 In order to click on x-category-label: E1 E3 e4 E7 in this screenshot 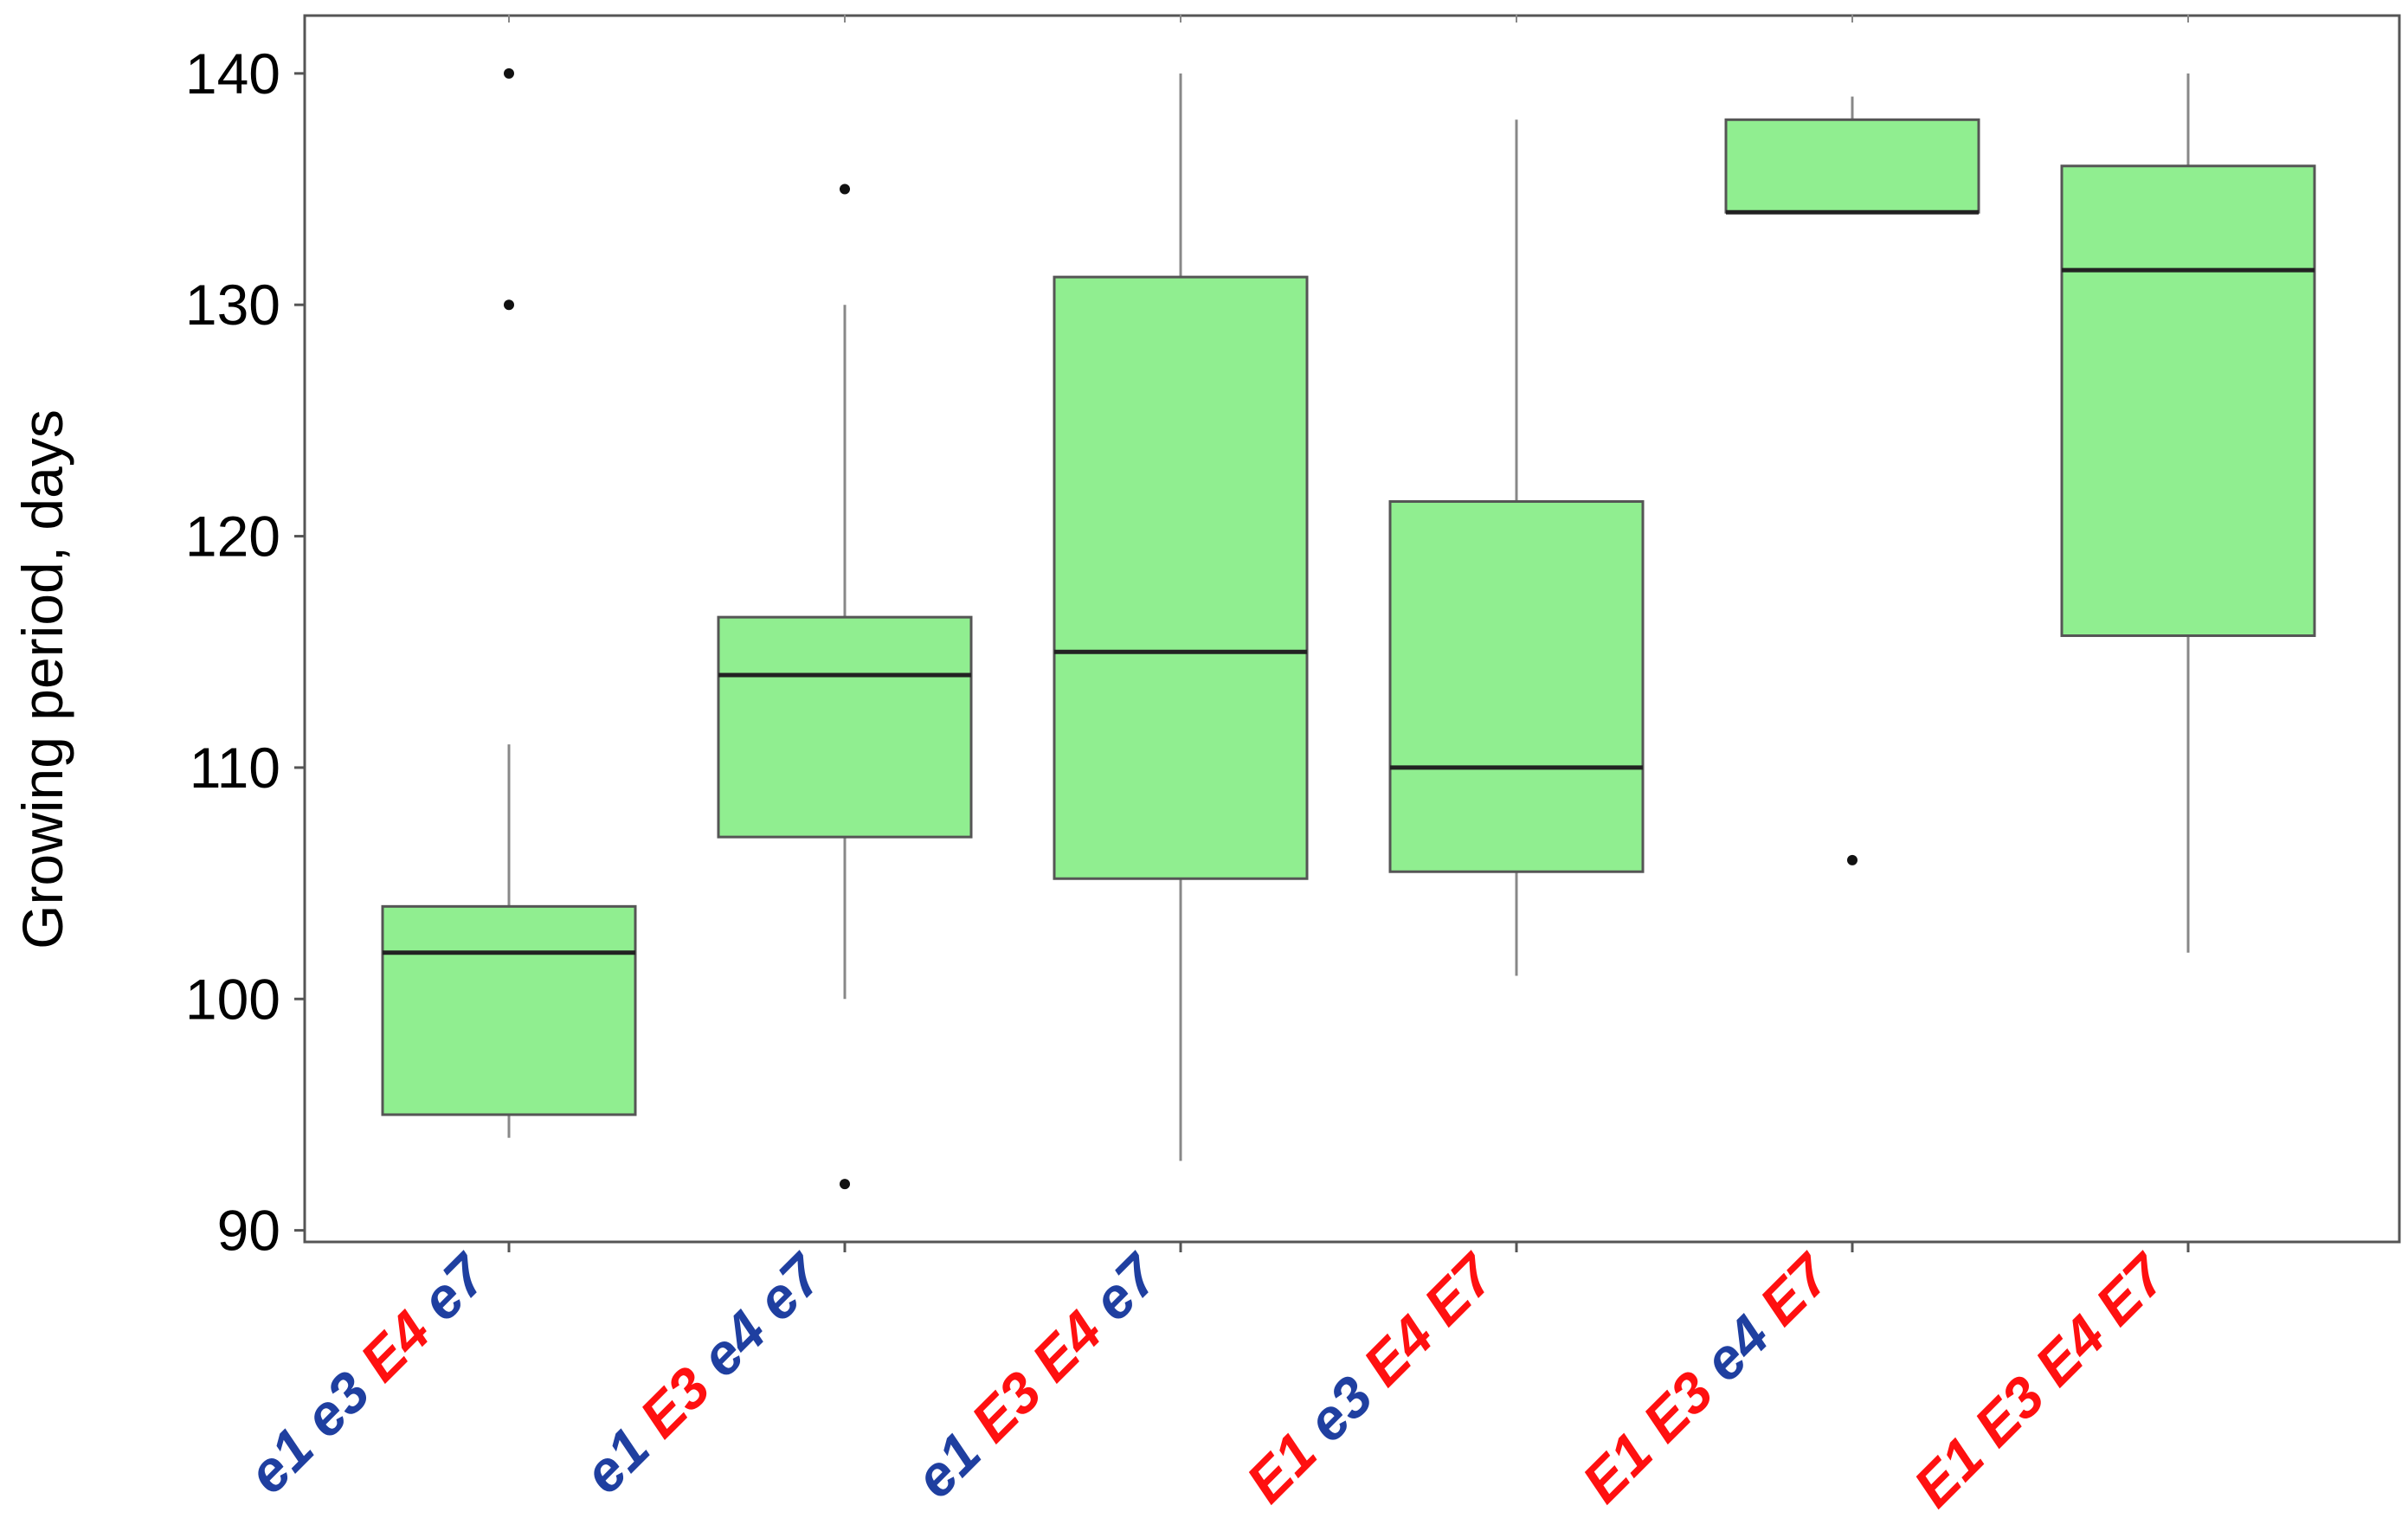, I will do `click(1706, 1377)`.